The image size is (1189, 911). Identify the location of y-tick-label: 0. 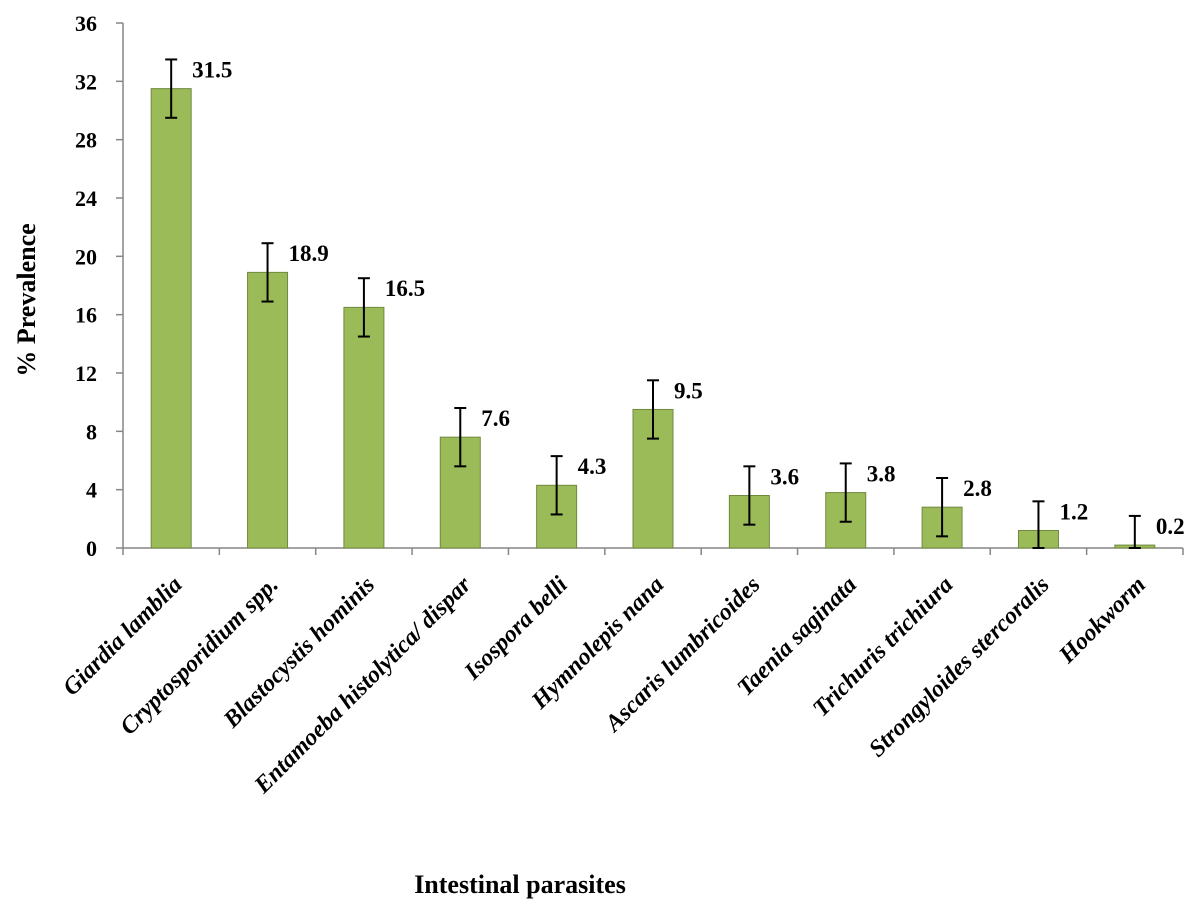
(91, 548).